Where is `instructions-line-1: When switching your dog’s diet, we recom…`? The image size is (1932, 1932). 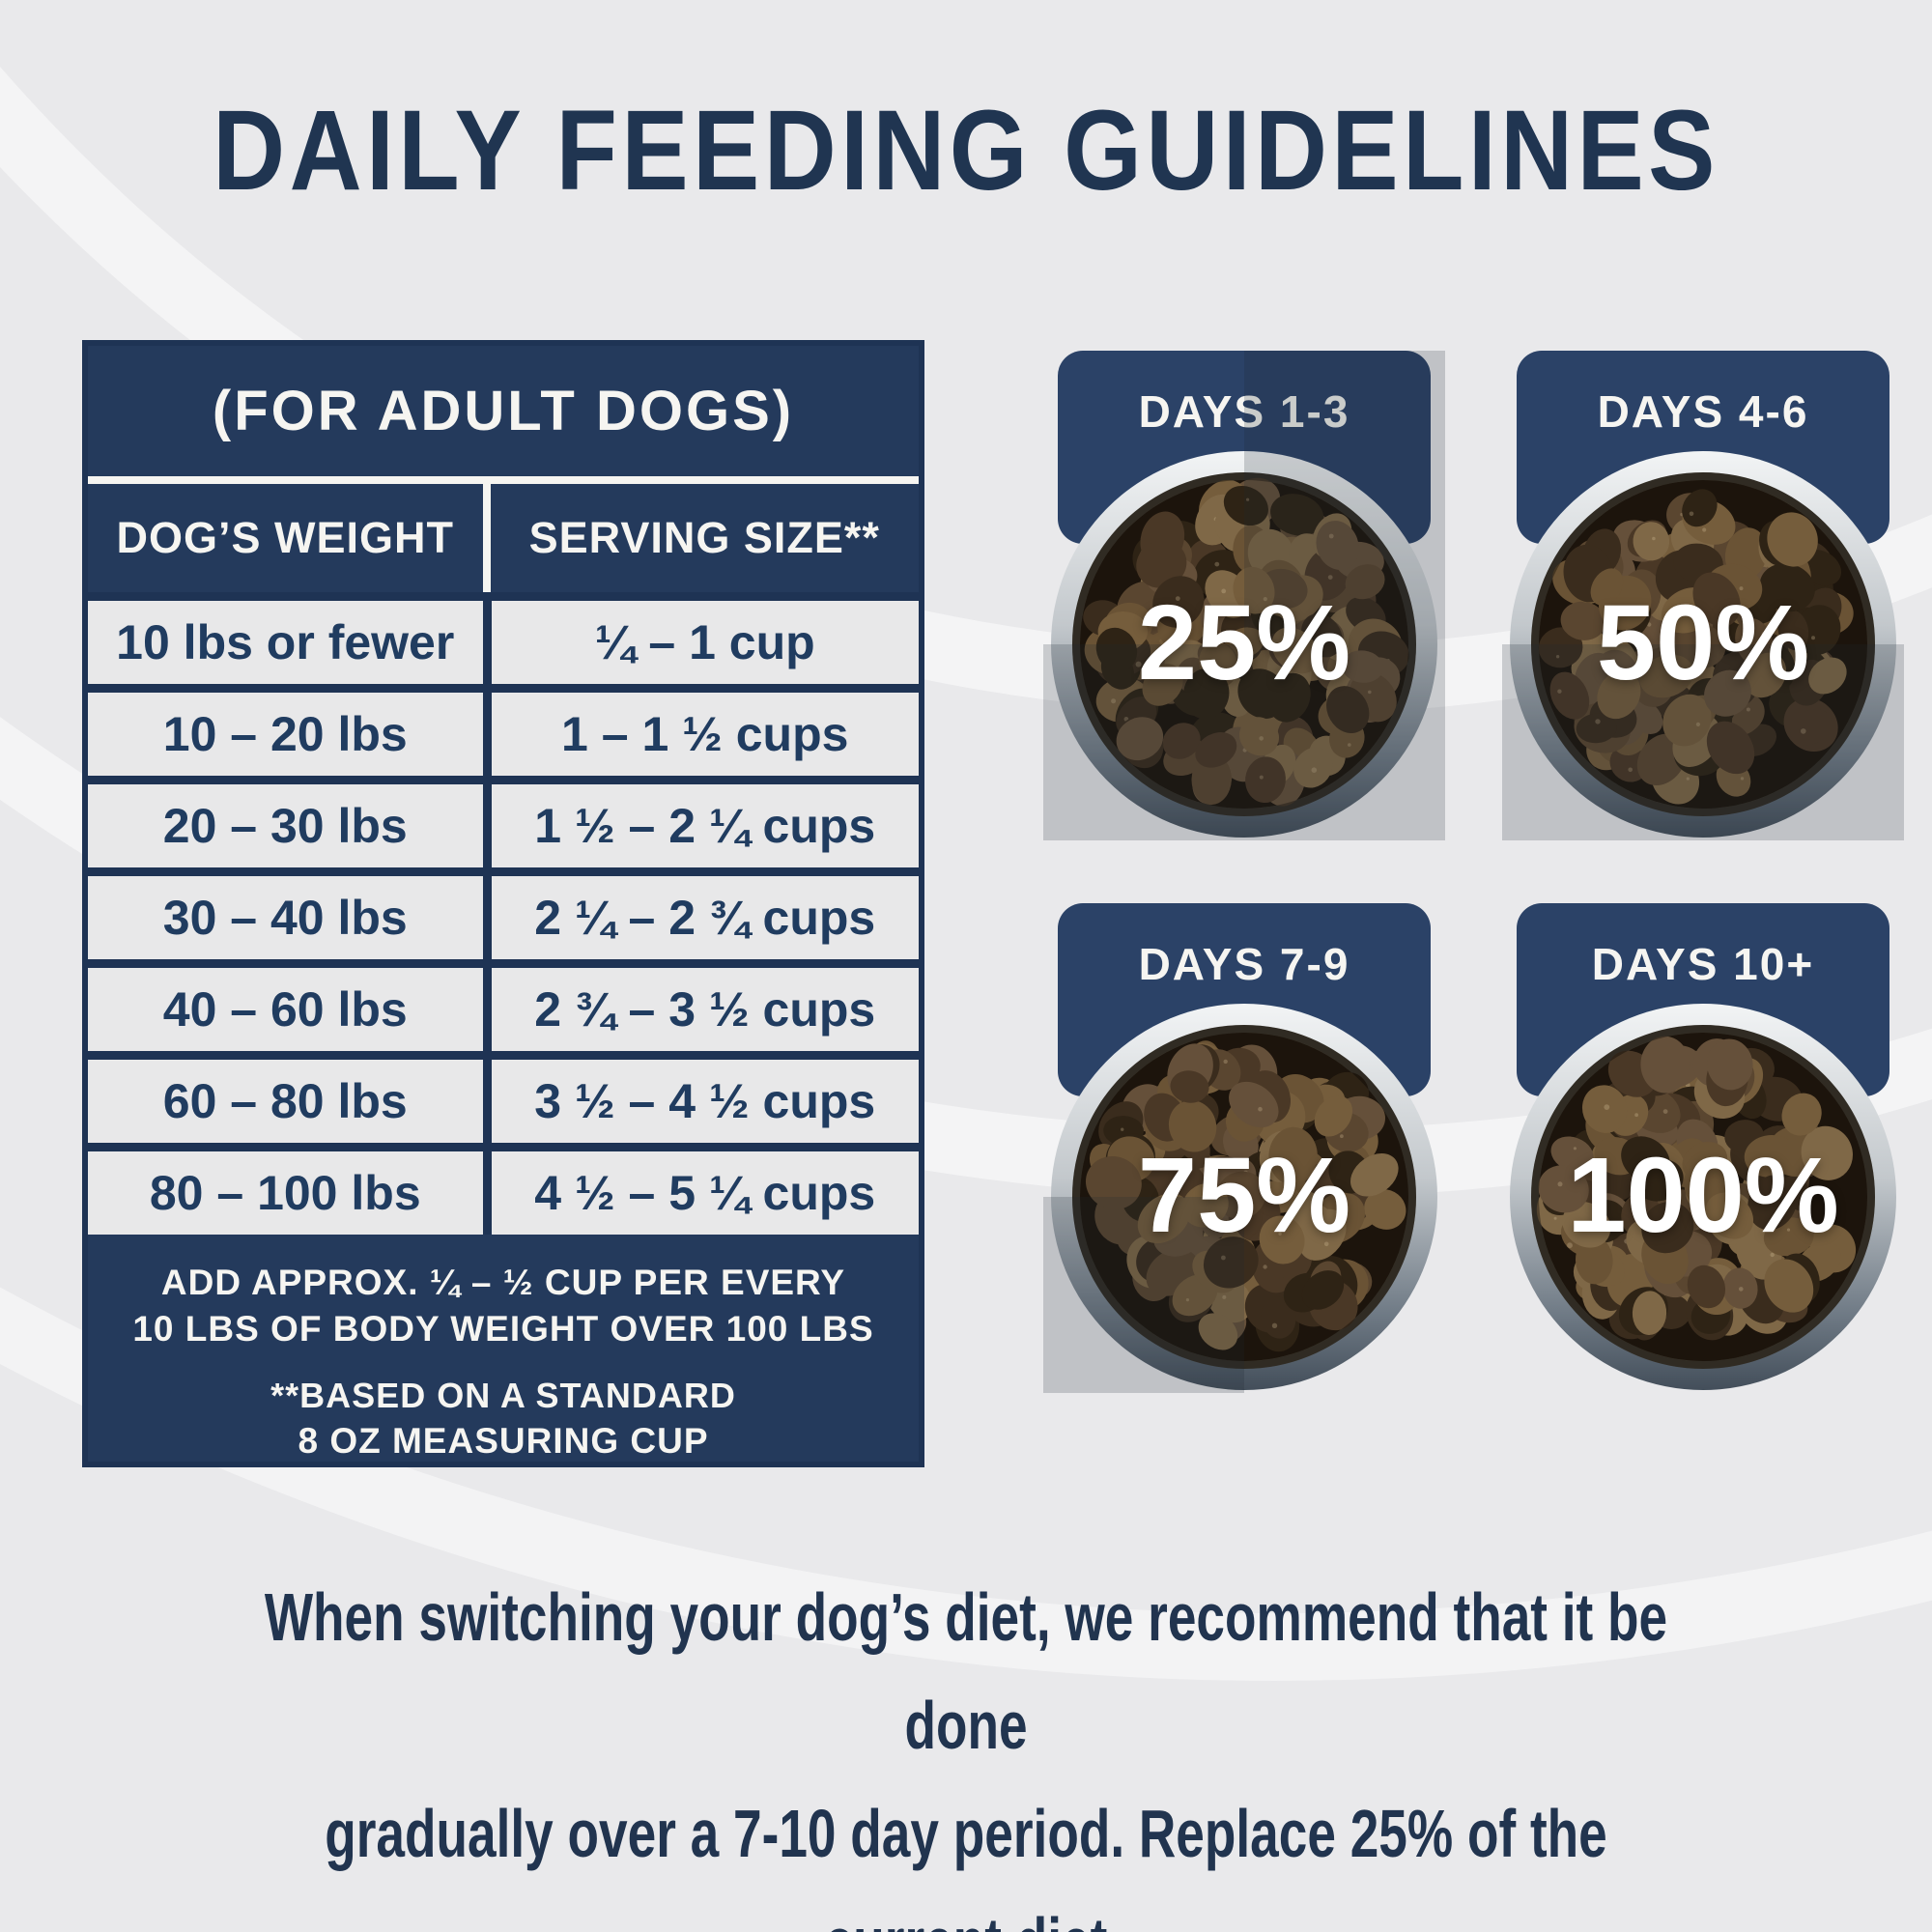
instructions-line-1: When switching your dog’s diet, we recom… is located at coordinates (966, 1671).